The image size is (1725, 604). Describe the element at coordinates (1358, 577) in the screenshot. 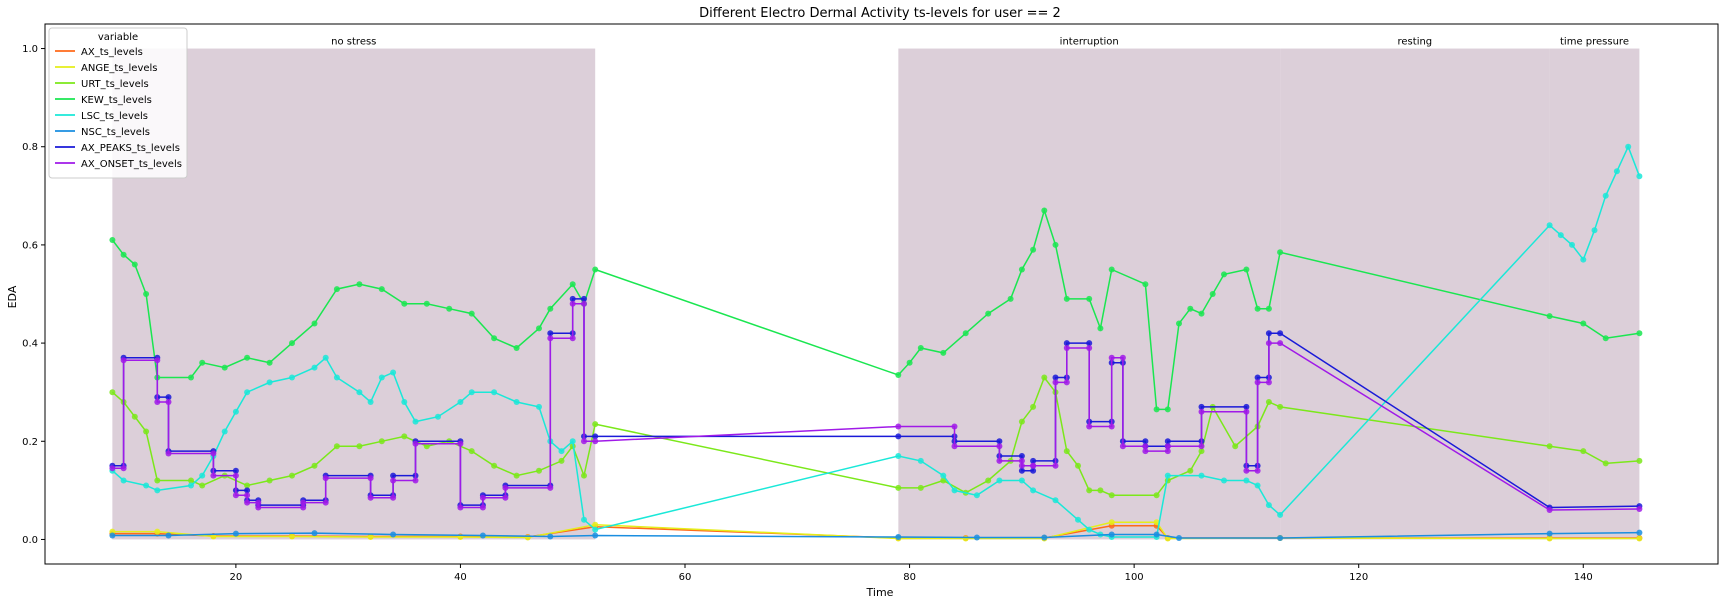

I see `x-tick-label-120: 120` at that location.